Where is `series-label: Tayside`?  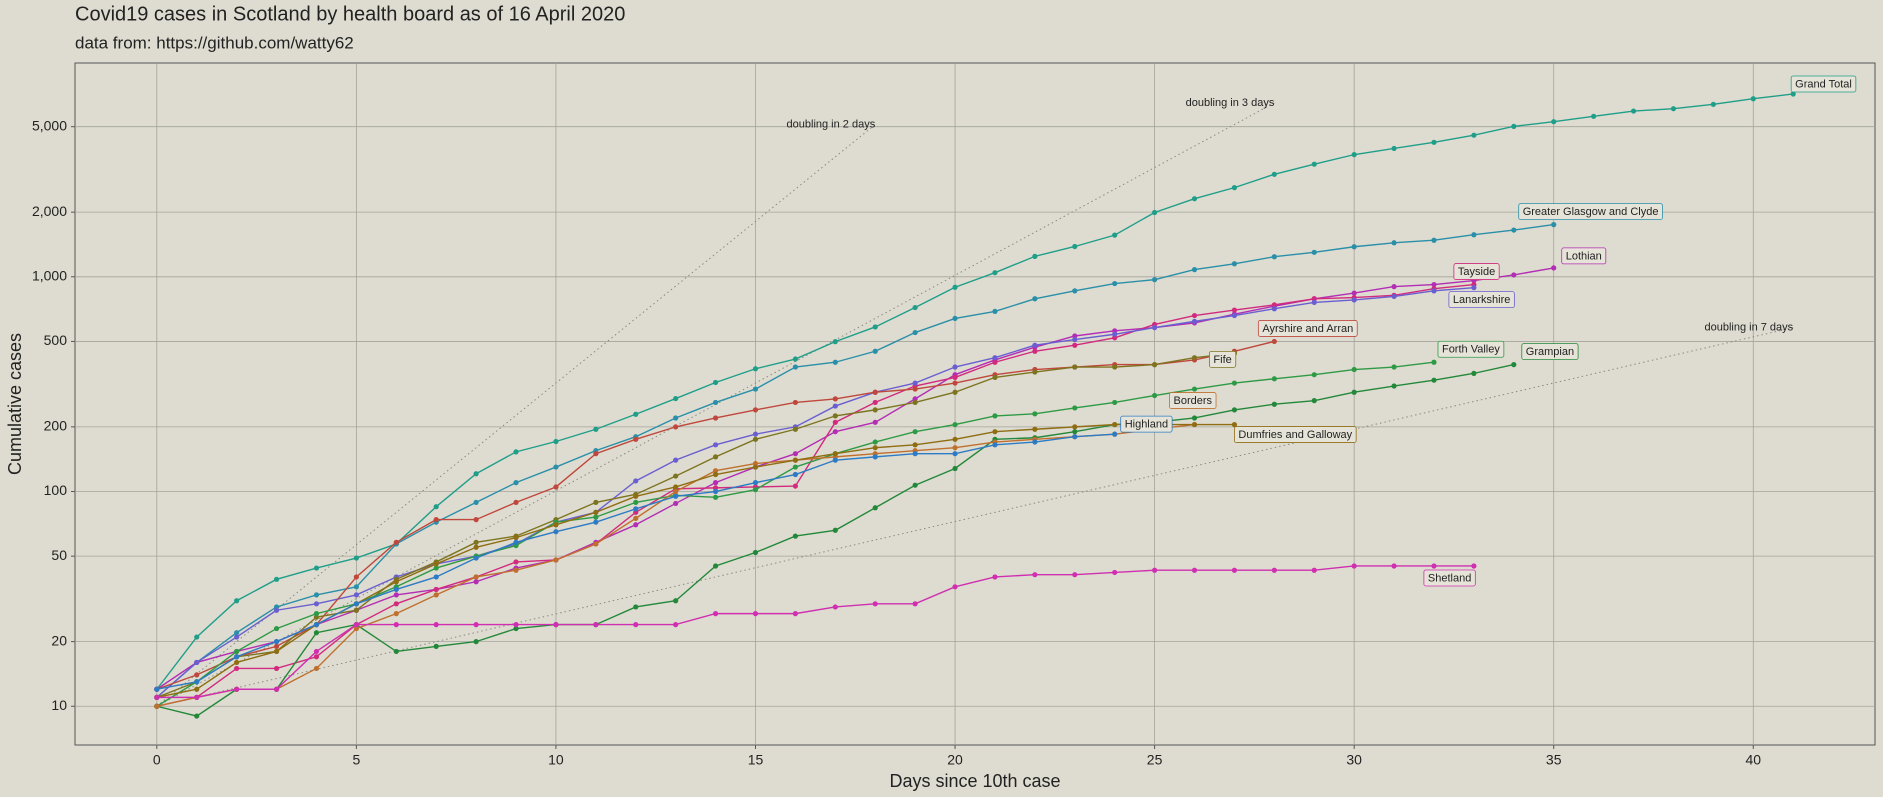
series-label: Tayside is located at coordinates (1476, 272).